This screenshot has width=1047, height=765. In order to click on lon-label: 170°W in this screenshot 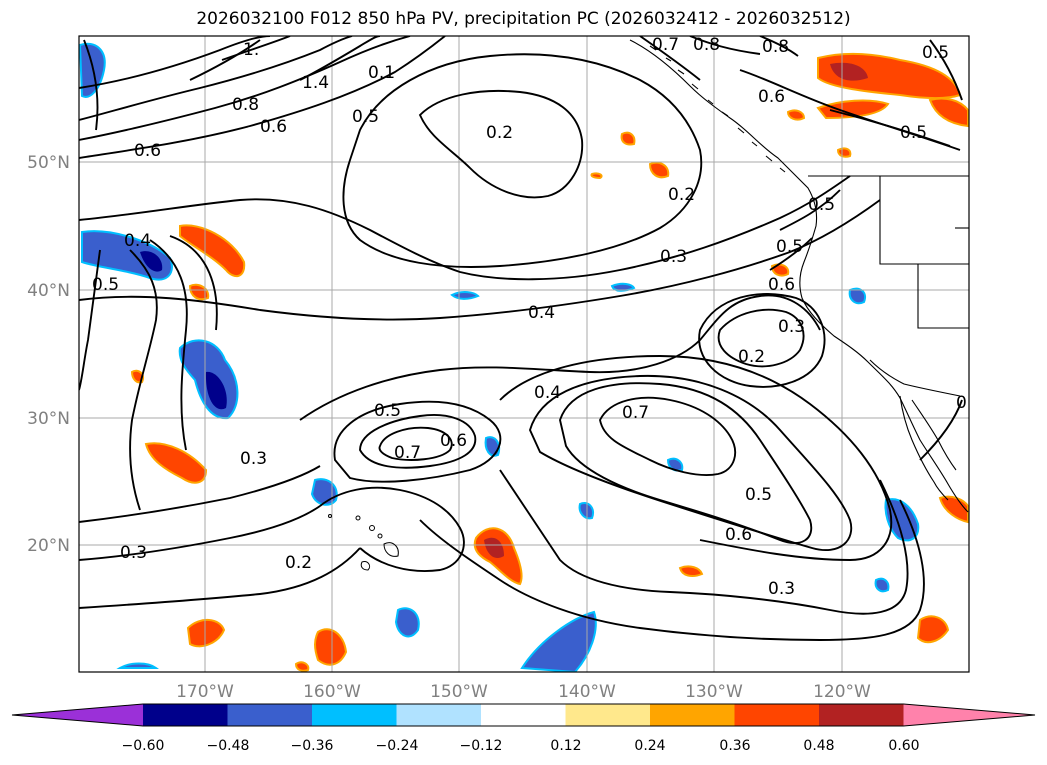, I will do `click(205, 692)`.